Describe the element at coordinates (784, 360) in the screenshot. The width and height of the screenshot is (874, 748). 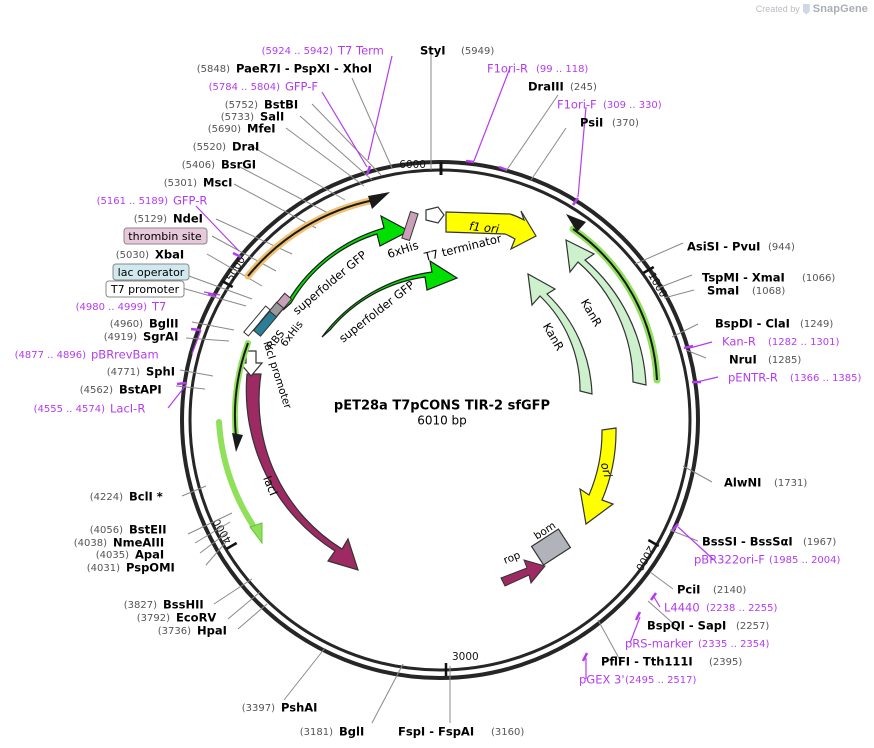
I see `enzyme-pos: (1285)` at that location.